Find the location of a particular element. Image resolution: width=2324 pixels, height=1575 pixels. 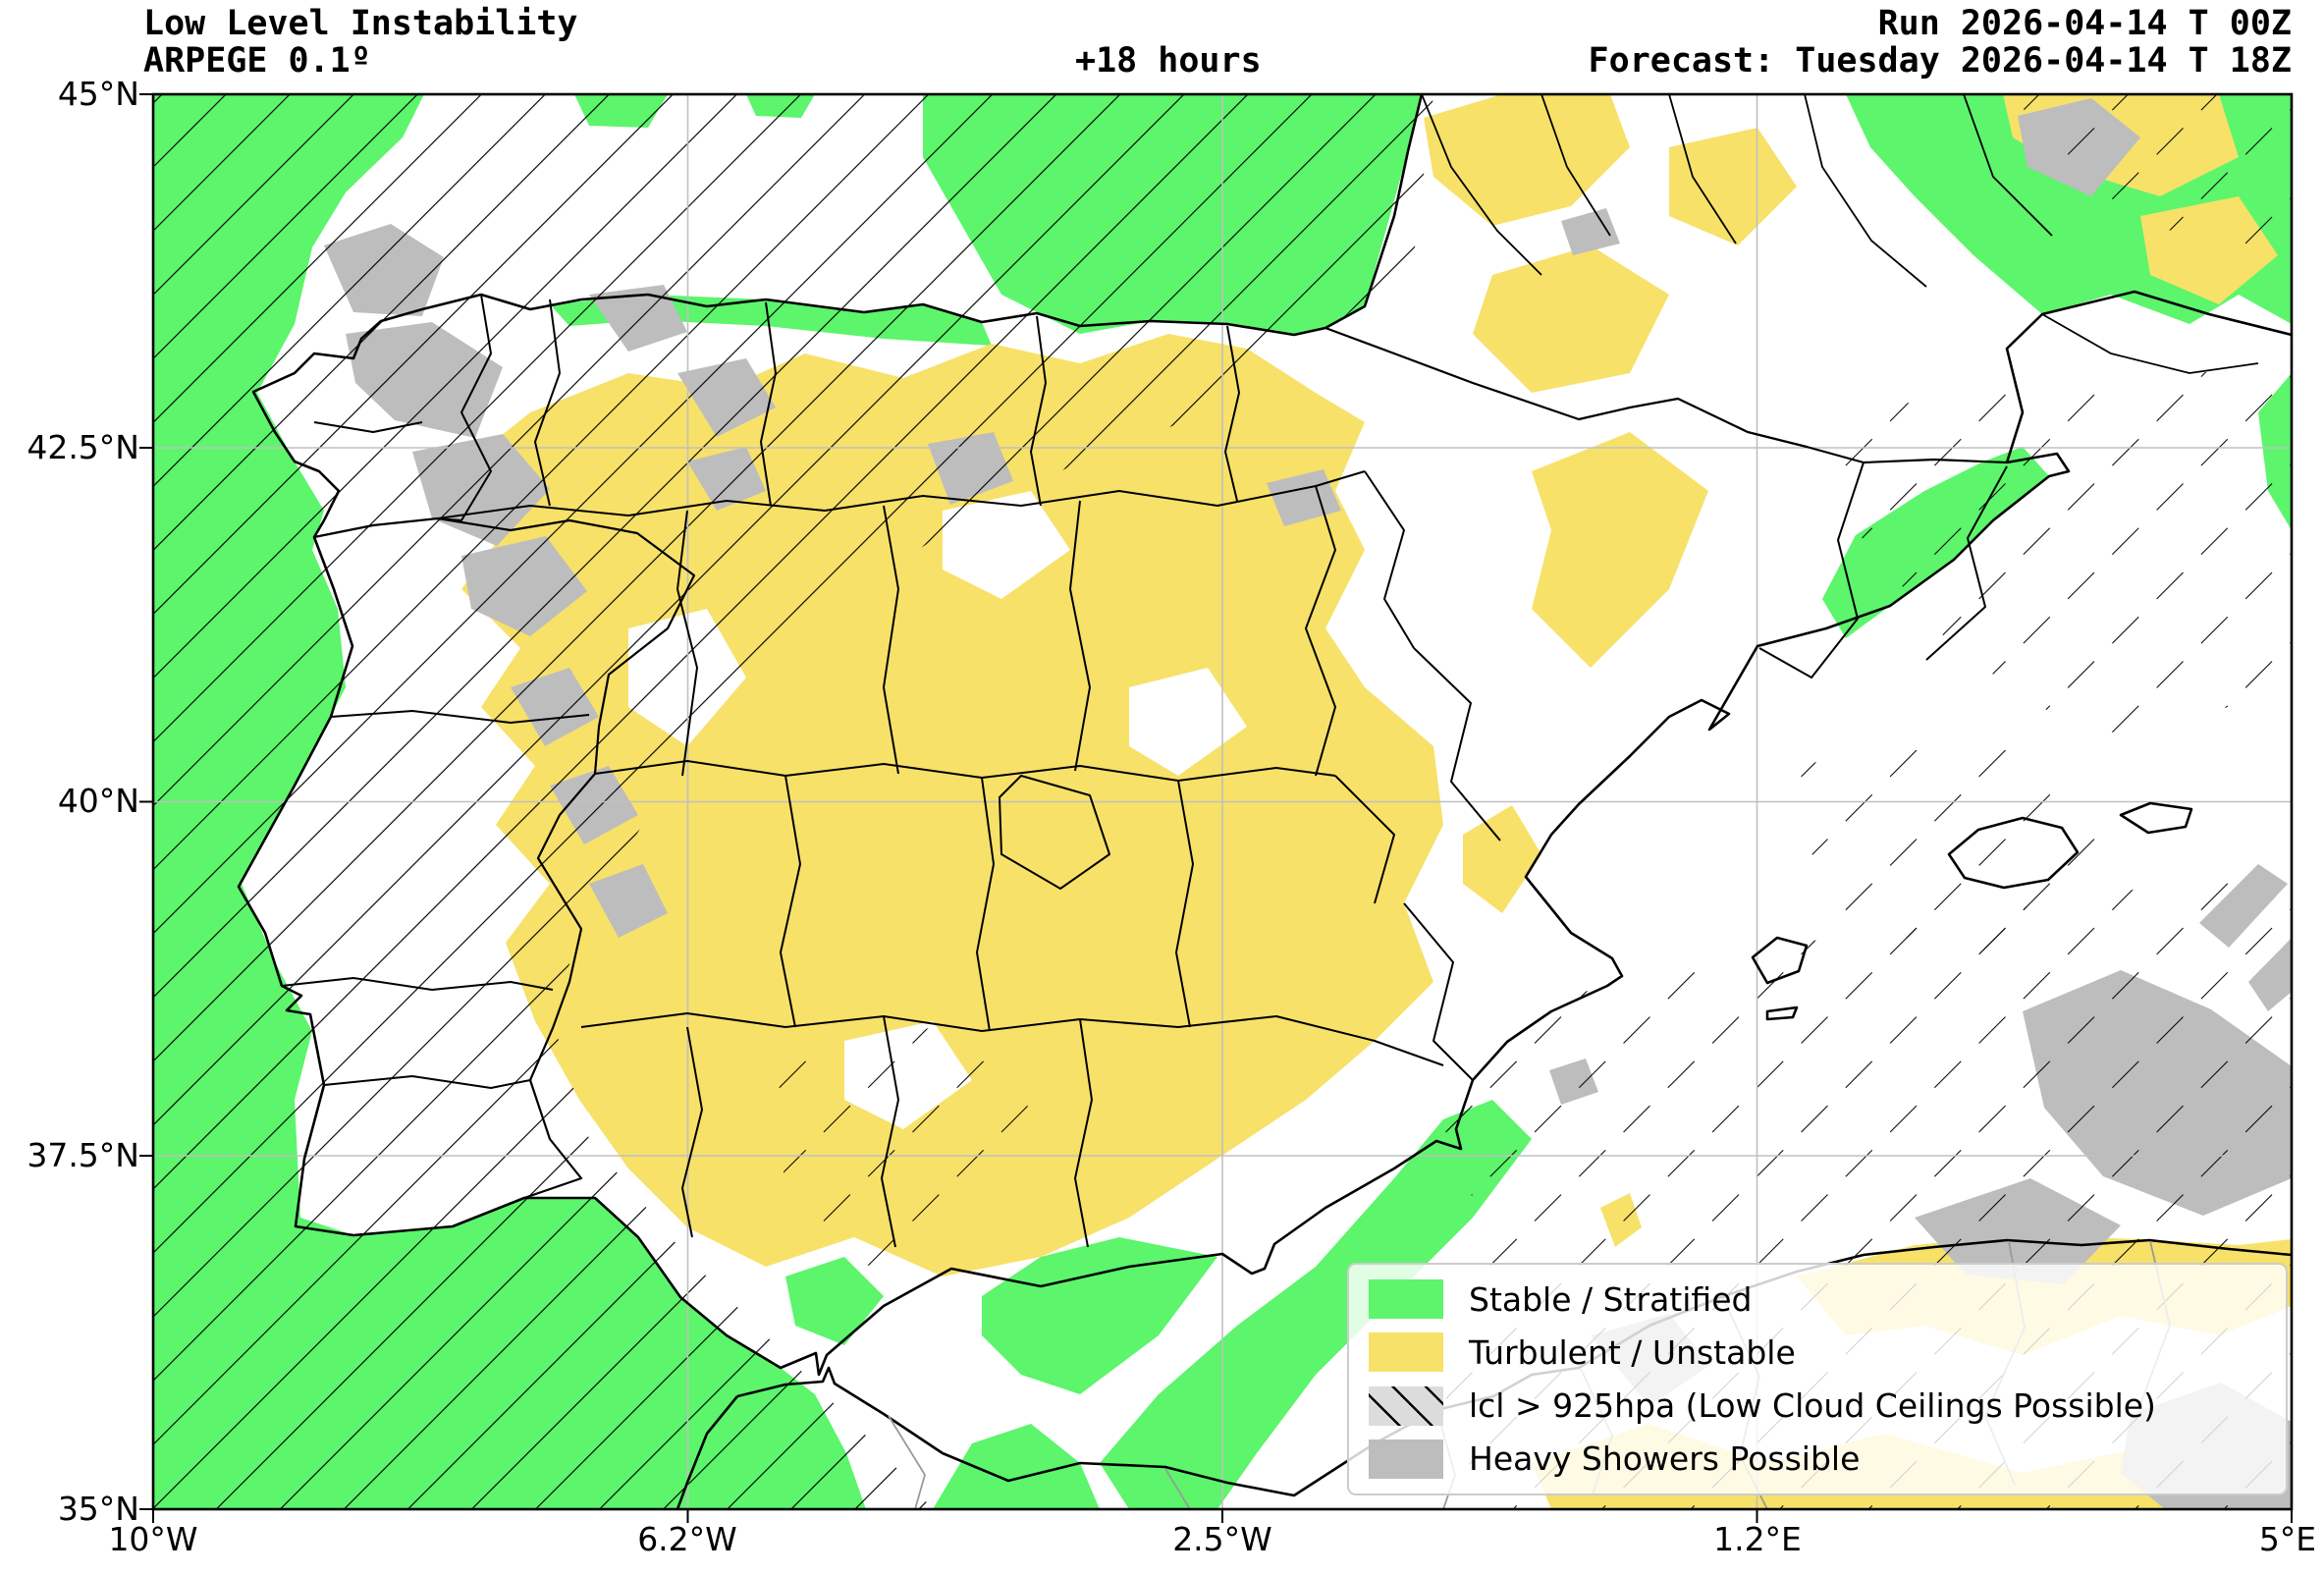

x-tick-5e: 5°E is located at coordinates (2287, 1539).